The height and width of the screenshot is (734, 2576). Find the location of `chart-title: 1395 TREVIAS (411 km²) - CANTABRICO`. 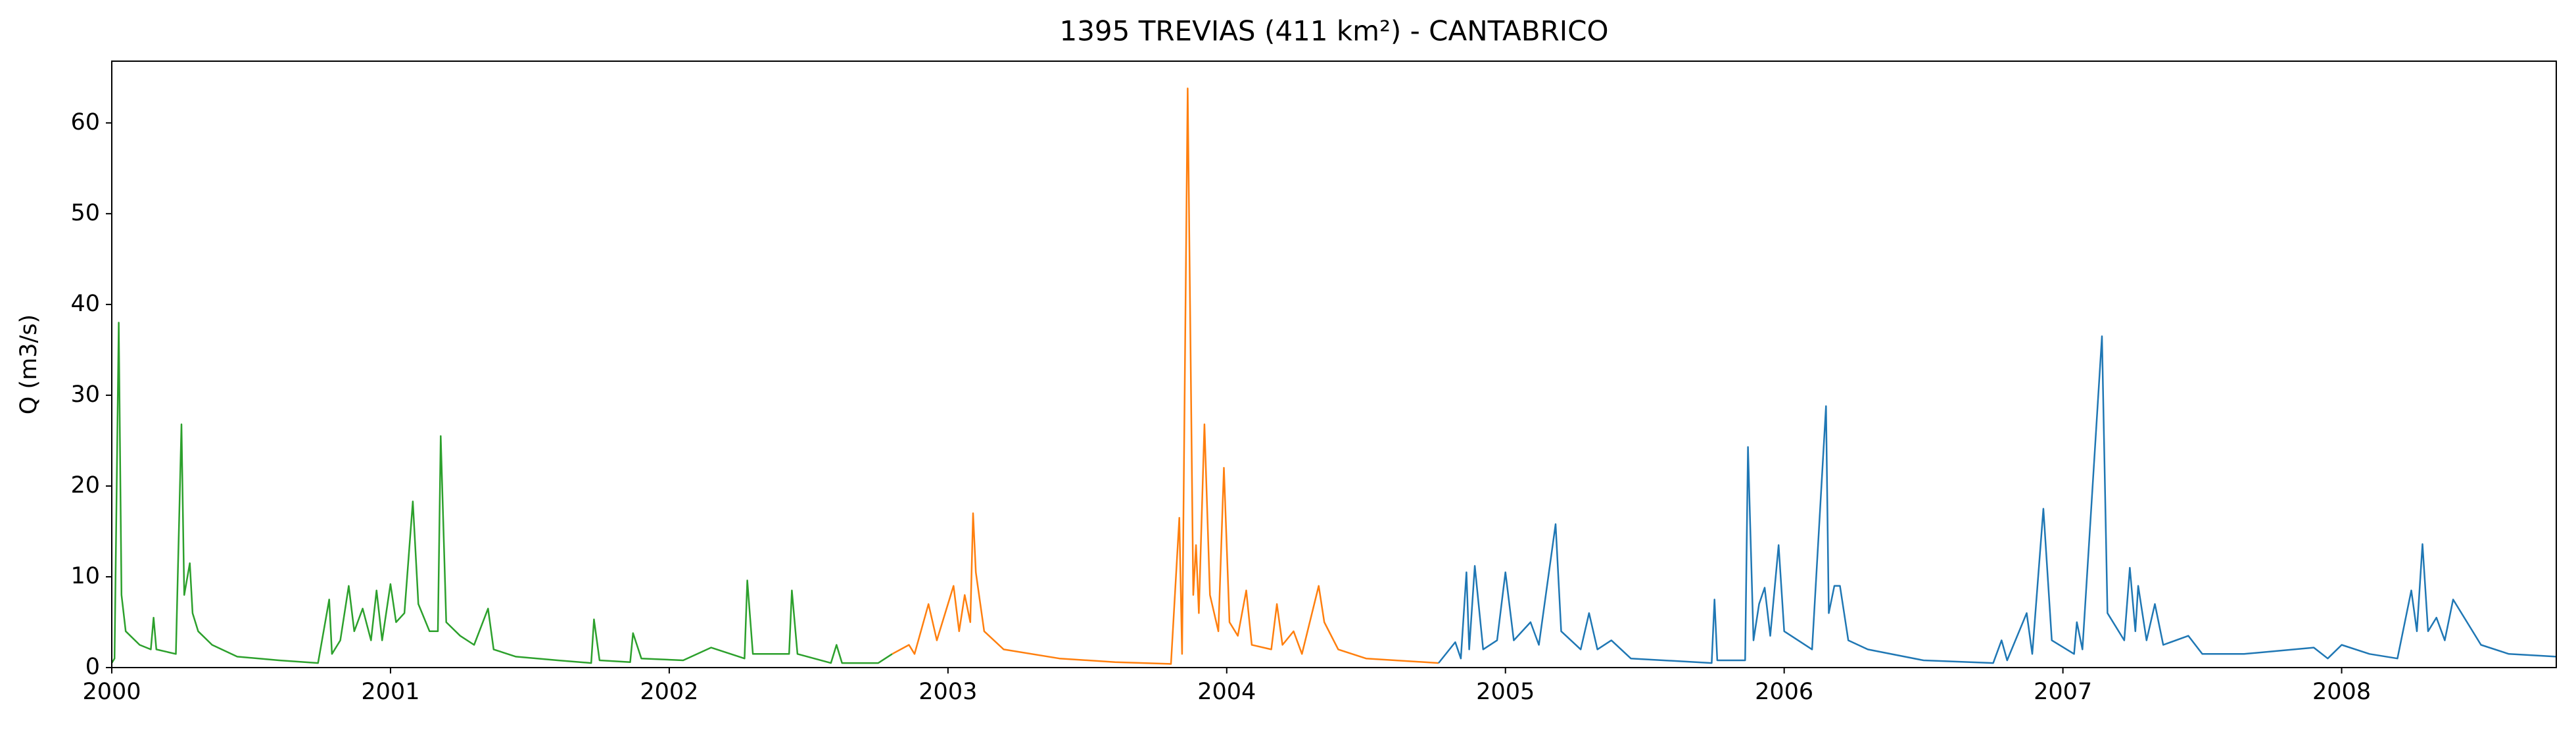

chart-title: 1395 TREVIAS (411 km²) - CANTABRICO is located at coordinates (1334, 31).